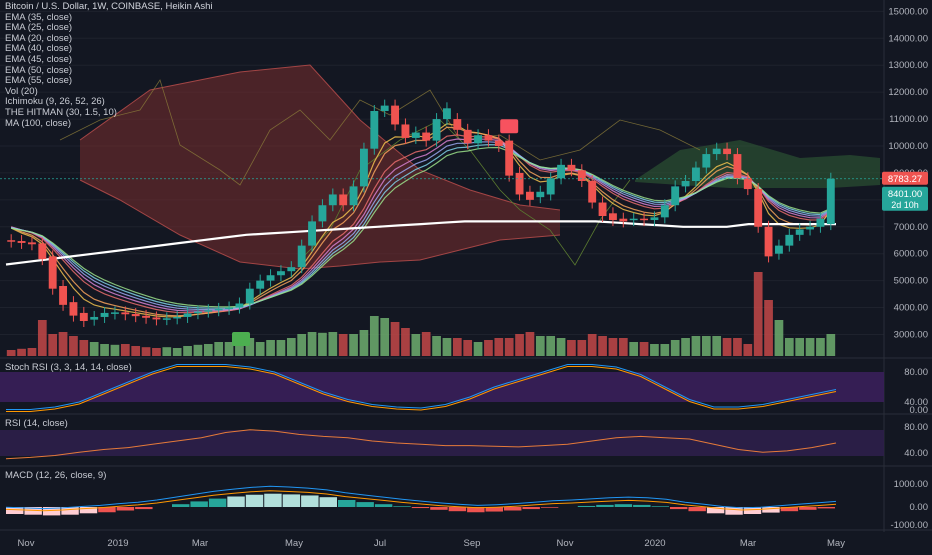  Describe the element at coordinates (39, 49) in the screenshot. I see `indicator-ema-40: EMA (40, close)` at that location.